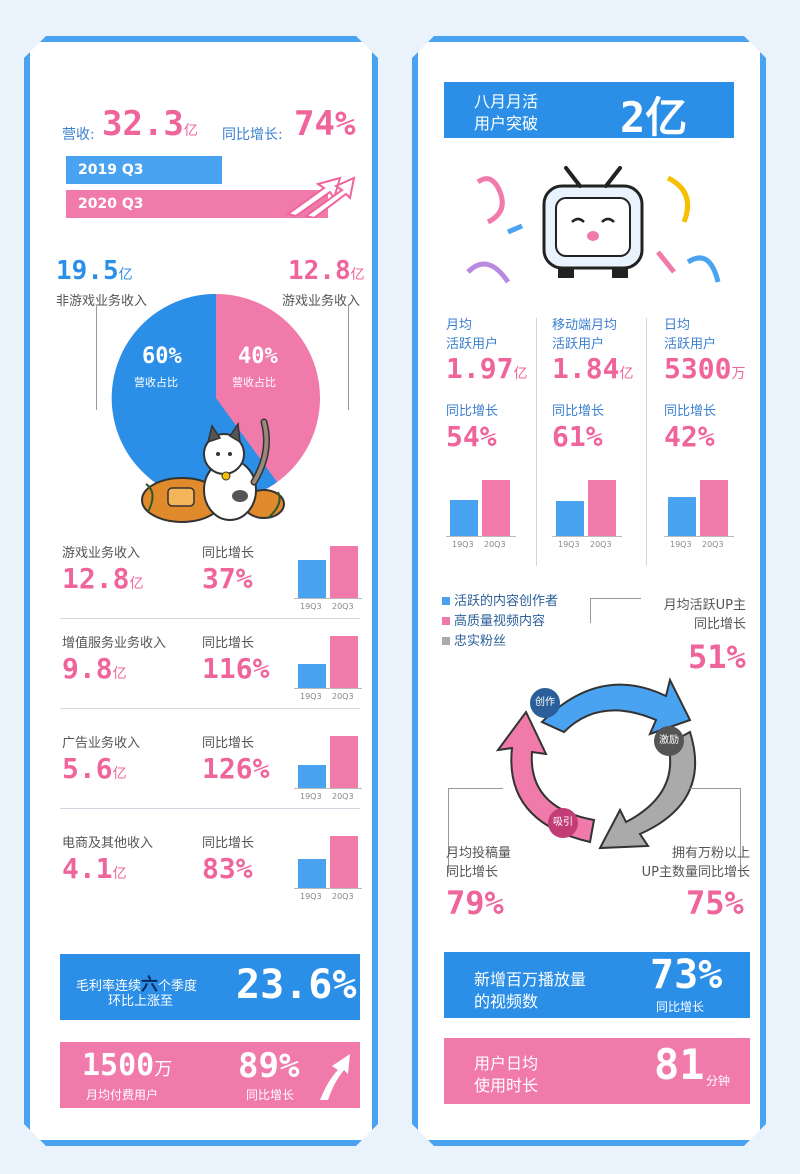 The height and width of the screenshot is (1174, 800). I want to click on paid-users-yoy-label: 同比增长, so click(270, 1095).